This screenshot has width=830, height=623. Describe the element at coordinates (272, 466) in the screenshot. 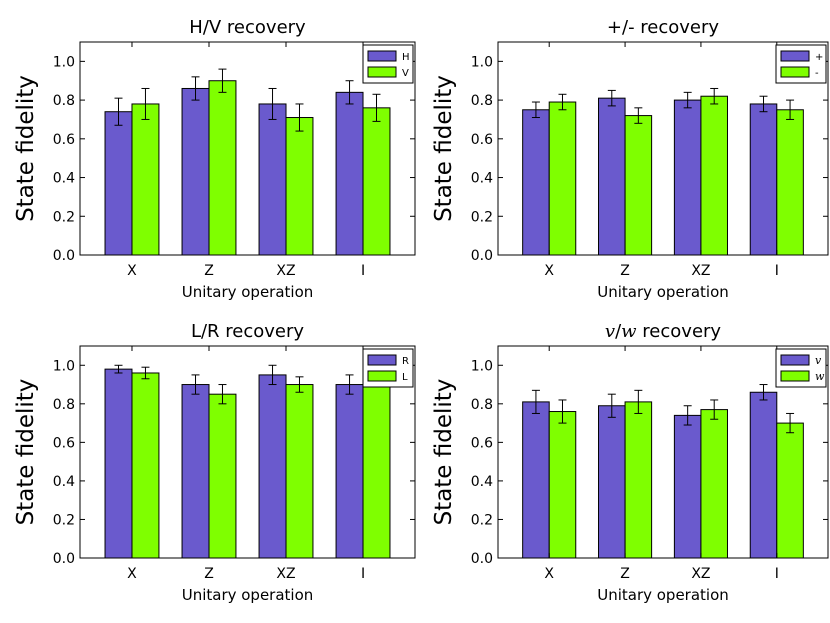

I see `bar-R-XZ` at that location.